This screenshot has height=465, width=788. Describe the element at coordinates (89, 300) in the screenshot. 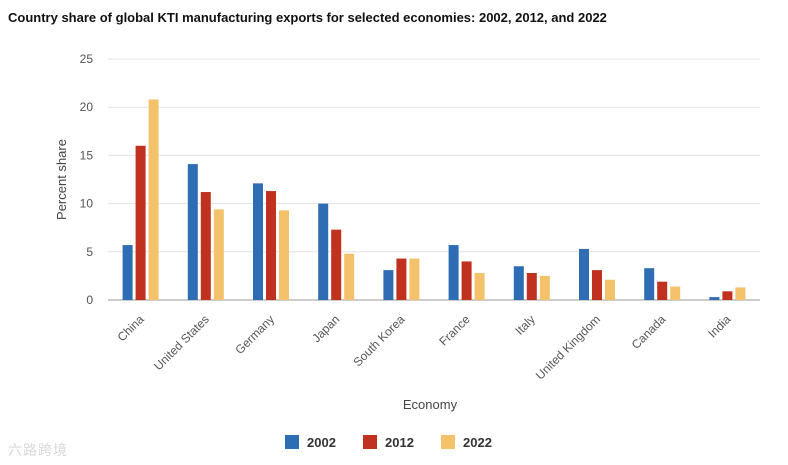

I see `y-tick-label: 0` at that location.